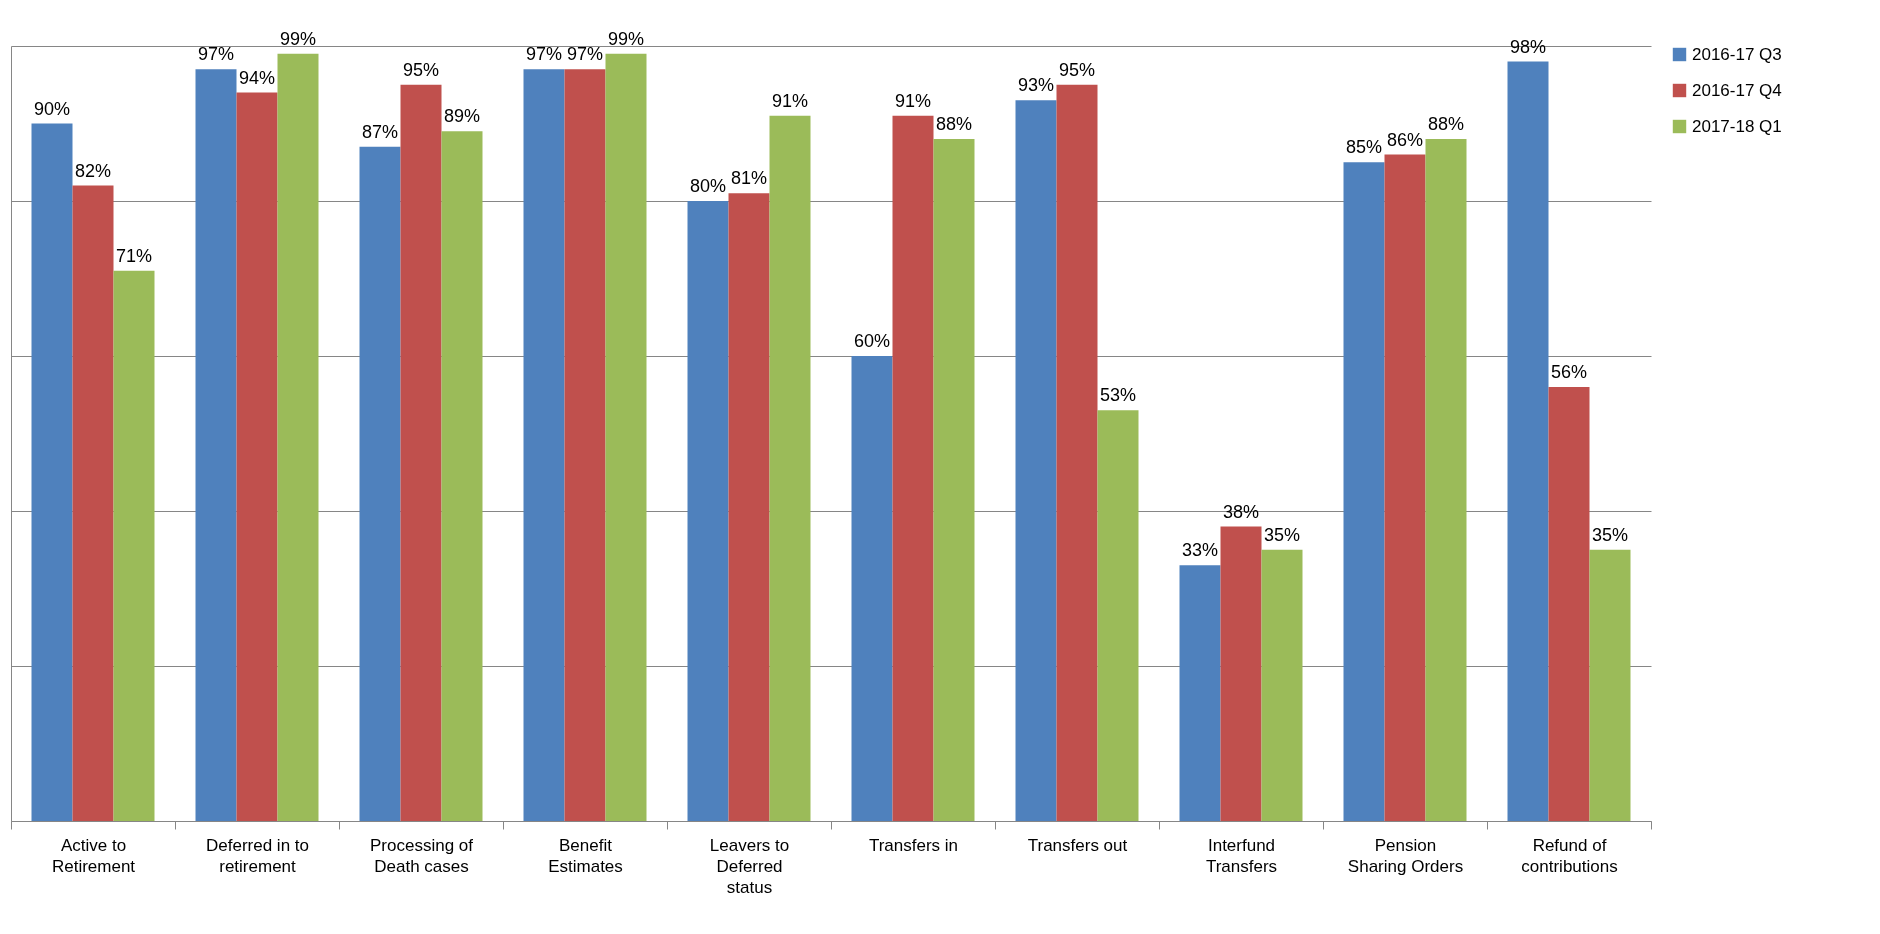  What do you see at coordinates (1528, 46) in the screenshot?
I see `data-label: 98%` at bounding box center [1528, 46].